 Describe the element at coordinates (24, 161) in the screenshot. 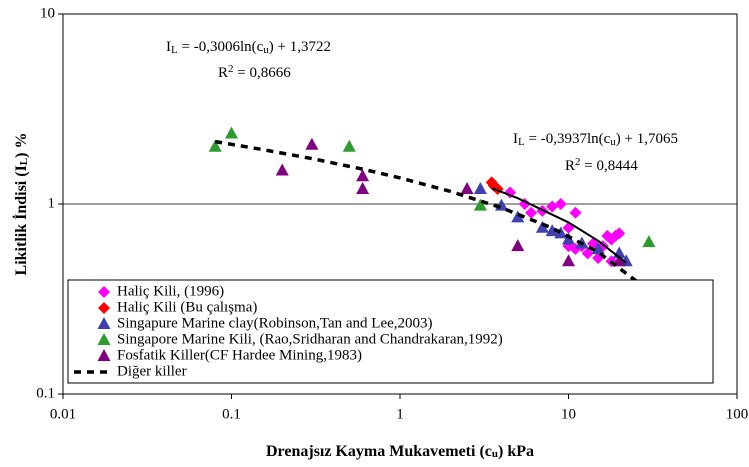

I see `y-axis-label-part: L` at that location.